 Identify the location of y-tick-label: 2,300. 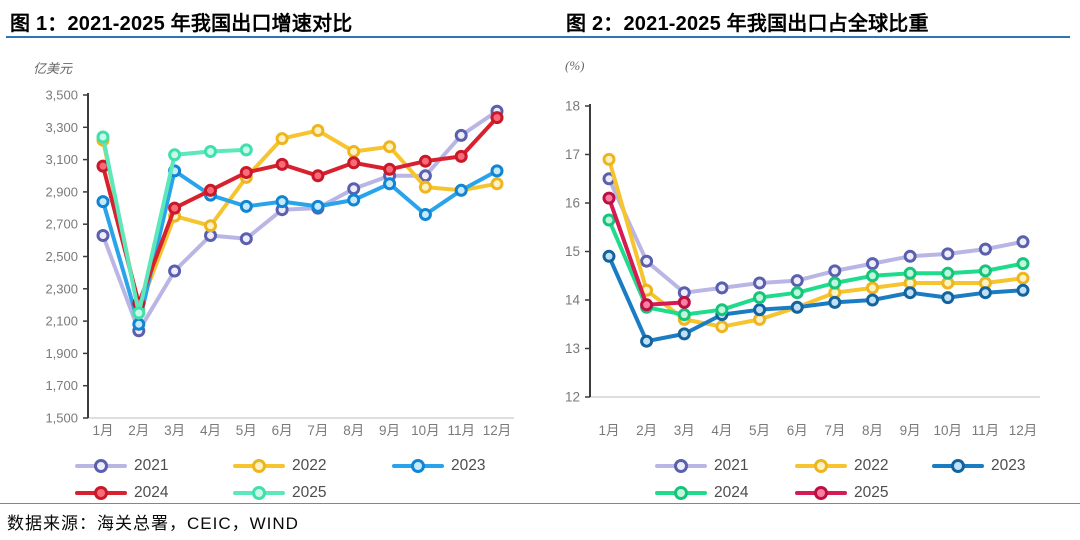
(61, 288).